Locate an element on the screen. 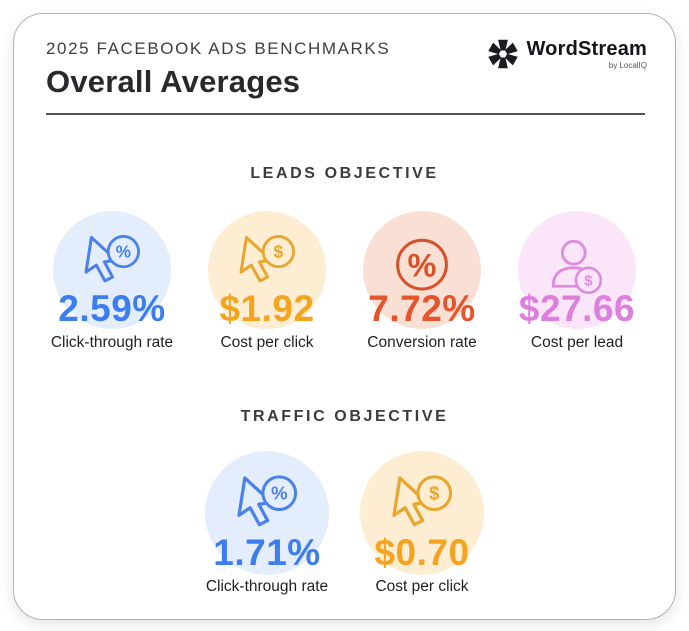  header-divider is located at coordinates (345, 114).